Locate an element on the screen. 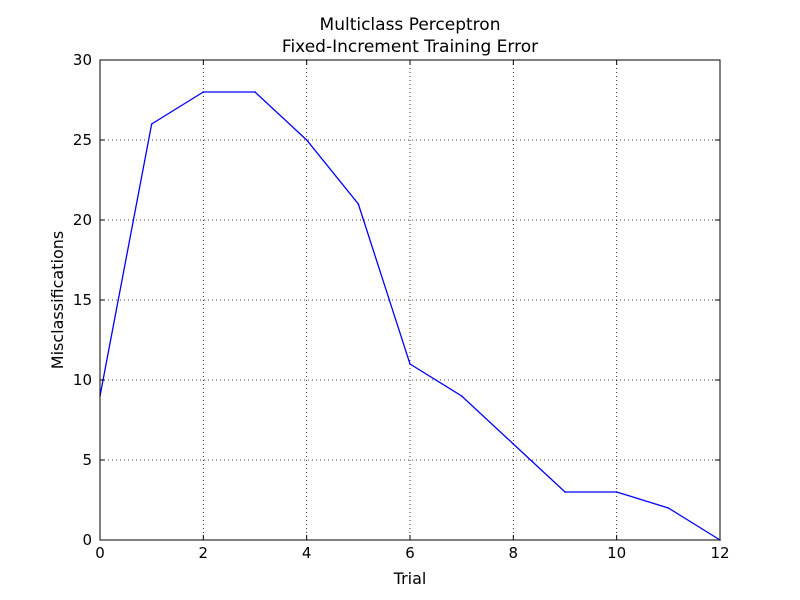  y-tick-labels: 0 5 10 15 20 25 30 is located at coordinates (82, 300).